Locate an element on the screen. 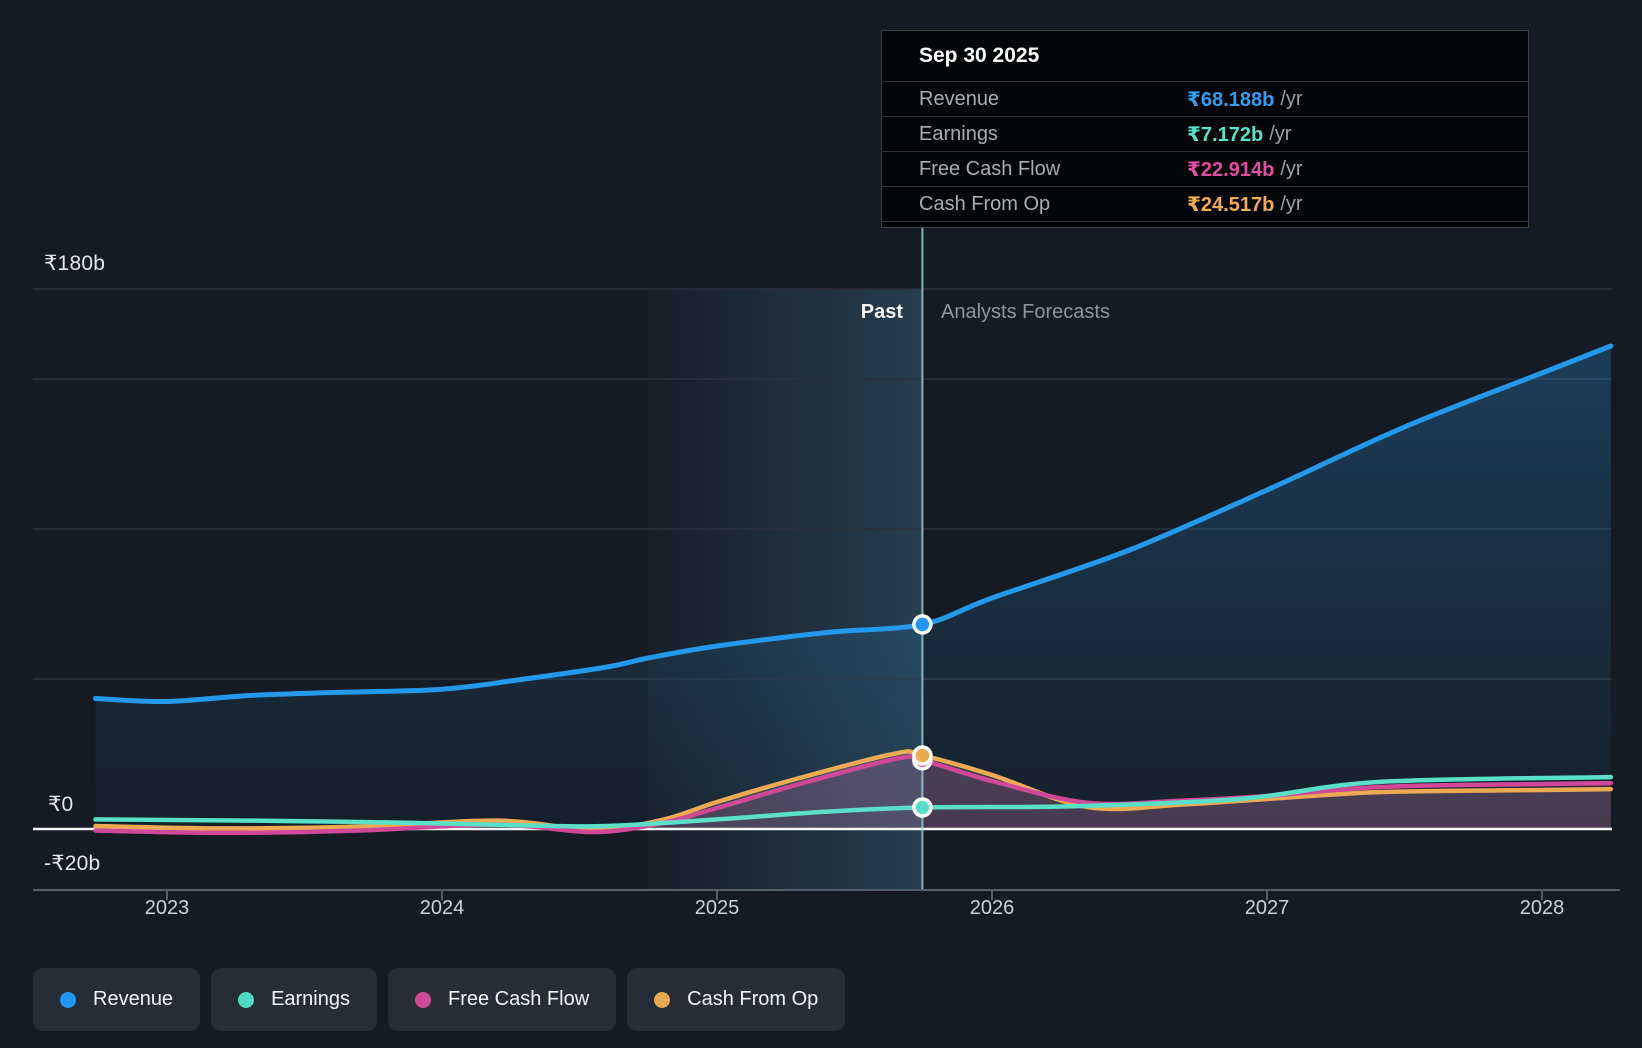 Image resolution: width=1642 pixels, height=1048 pixels. cash-from-op-area is located at coordinates (853, 790).